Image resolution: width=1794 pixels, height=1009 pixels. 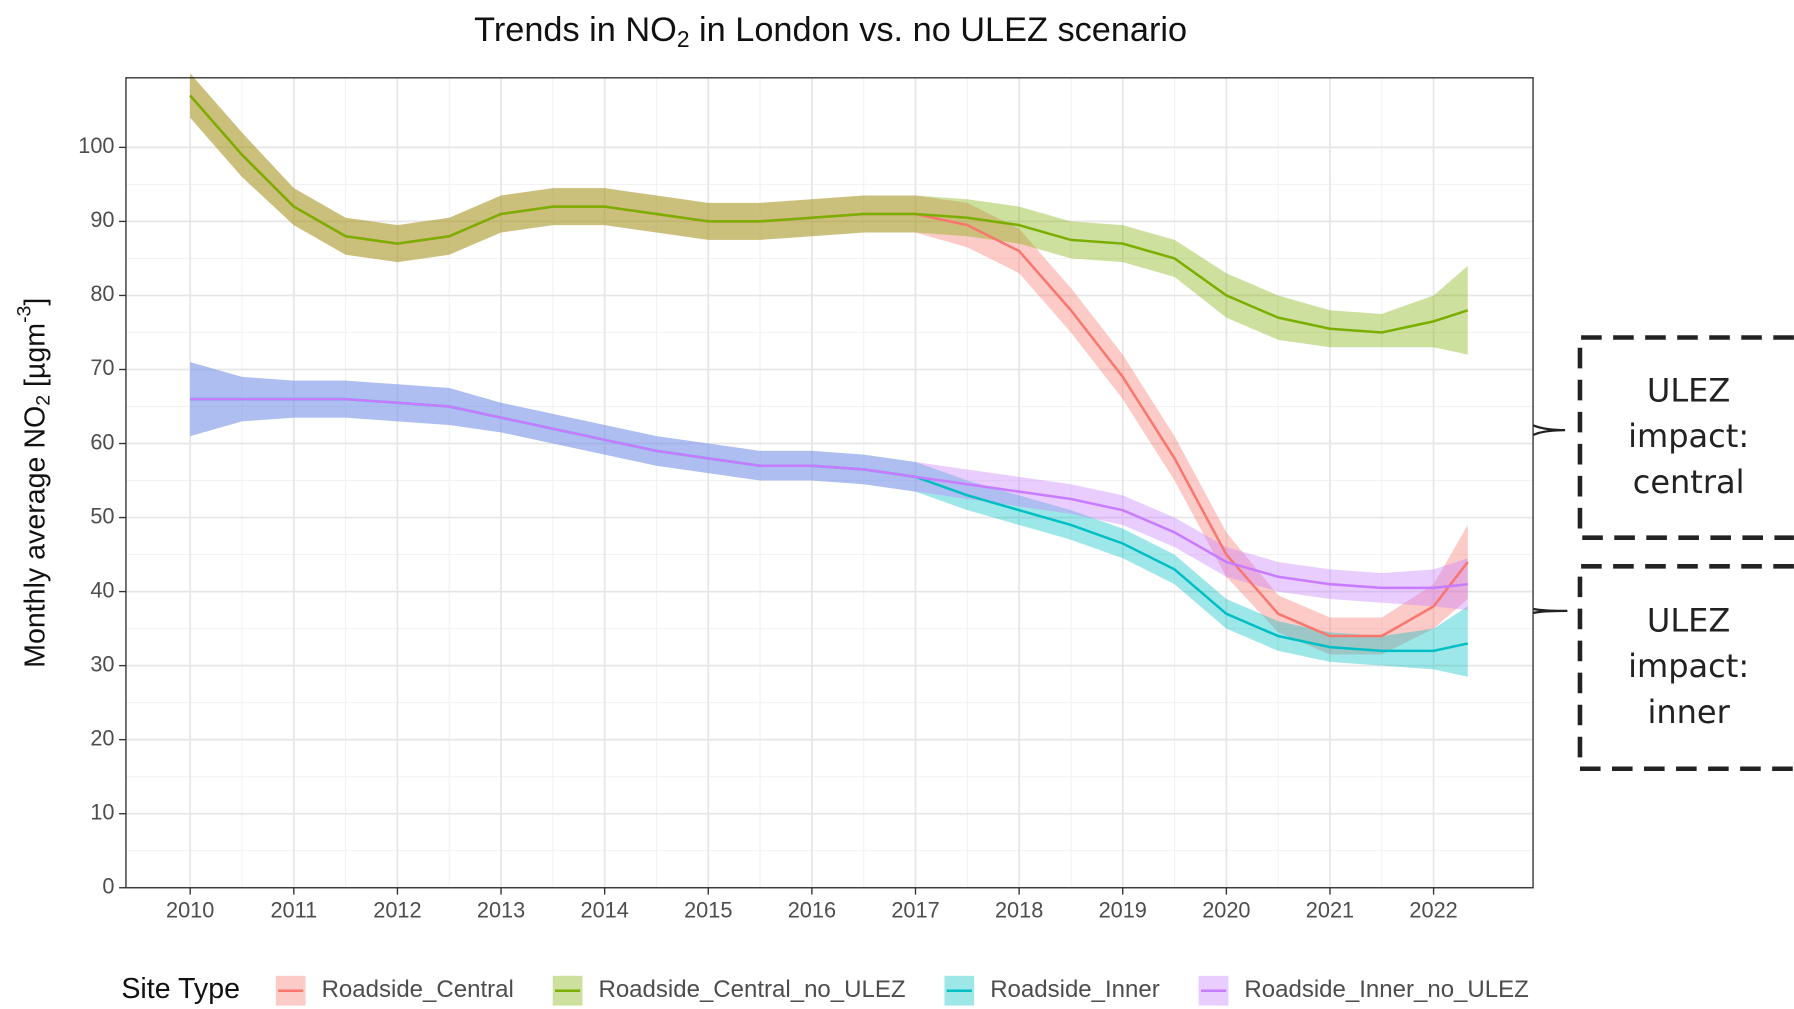 What do you see at coordinates (829, 493) in the screenshot?
I see `line` at bounding box center [829, 493].